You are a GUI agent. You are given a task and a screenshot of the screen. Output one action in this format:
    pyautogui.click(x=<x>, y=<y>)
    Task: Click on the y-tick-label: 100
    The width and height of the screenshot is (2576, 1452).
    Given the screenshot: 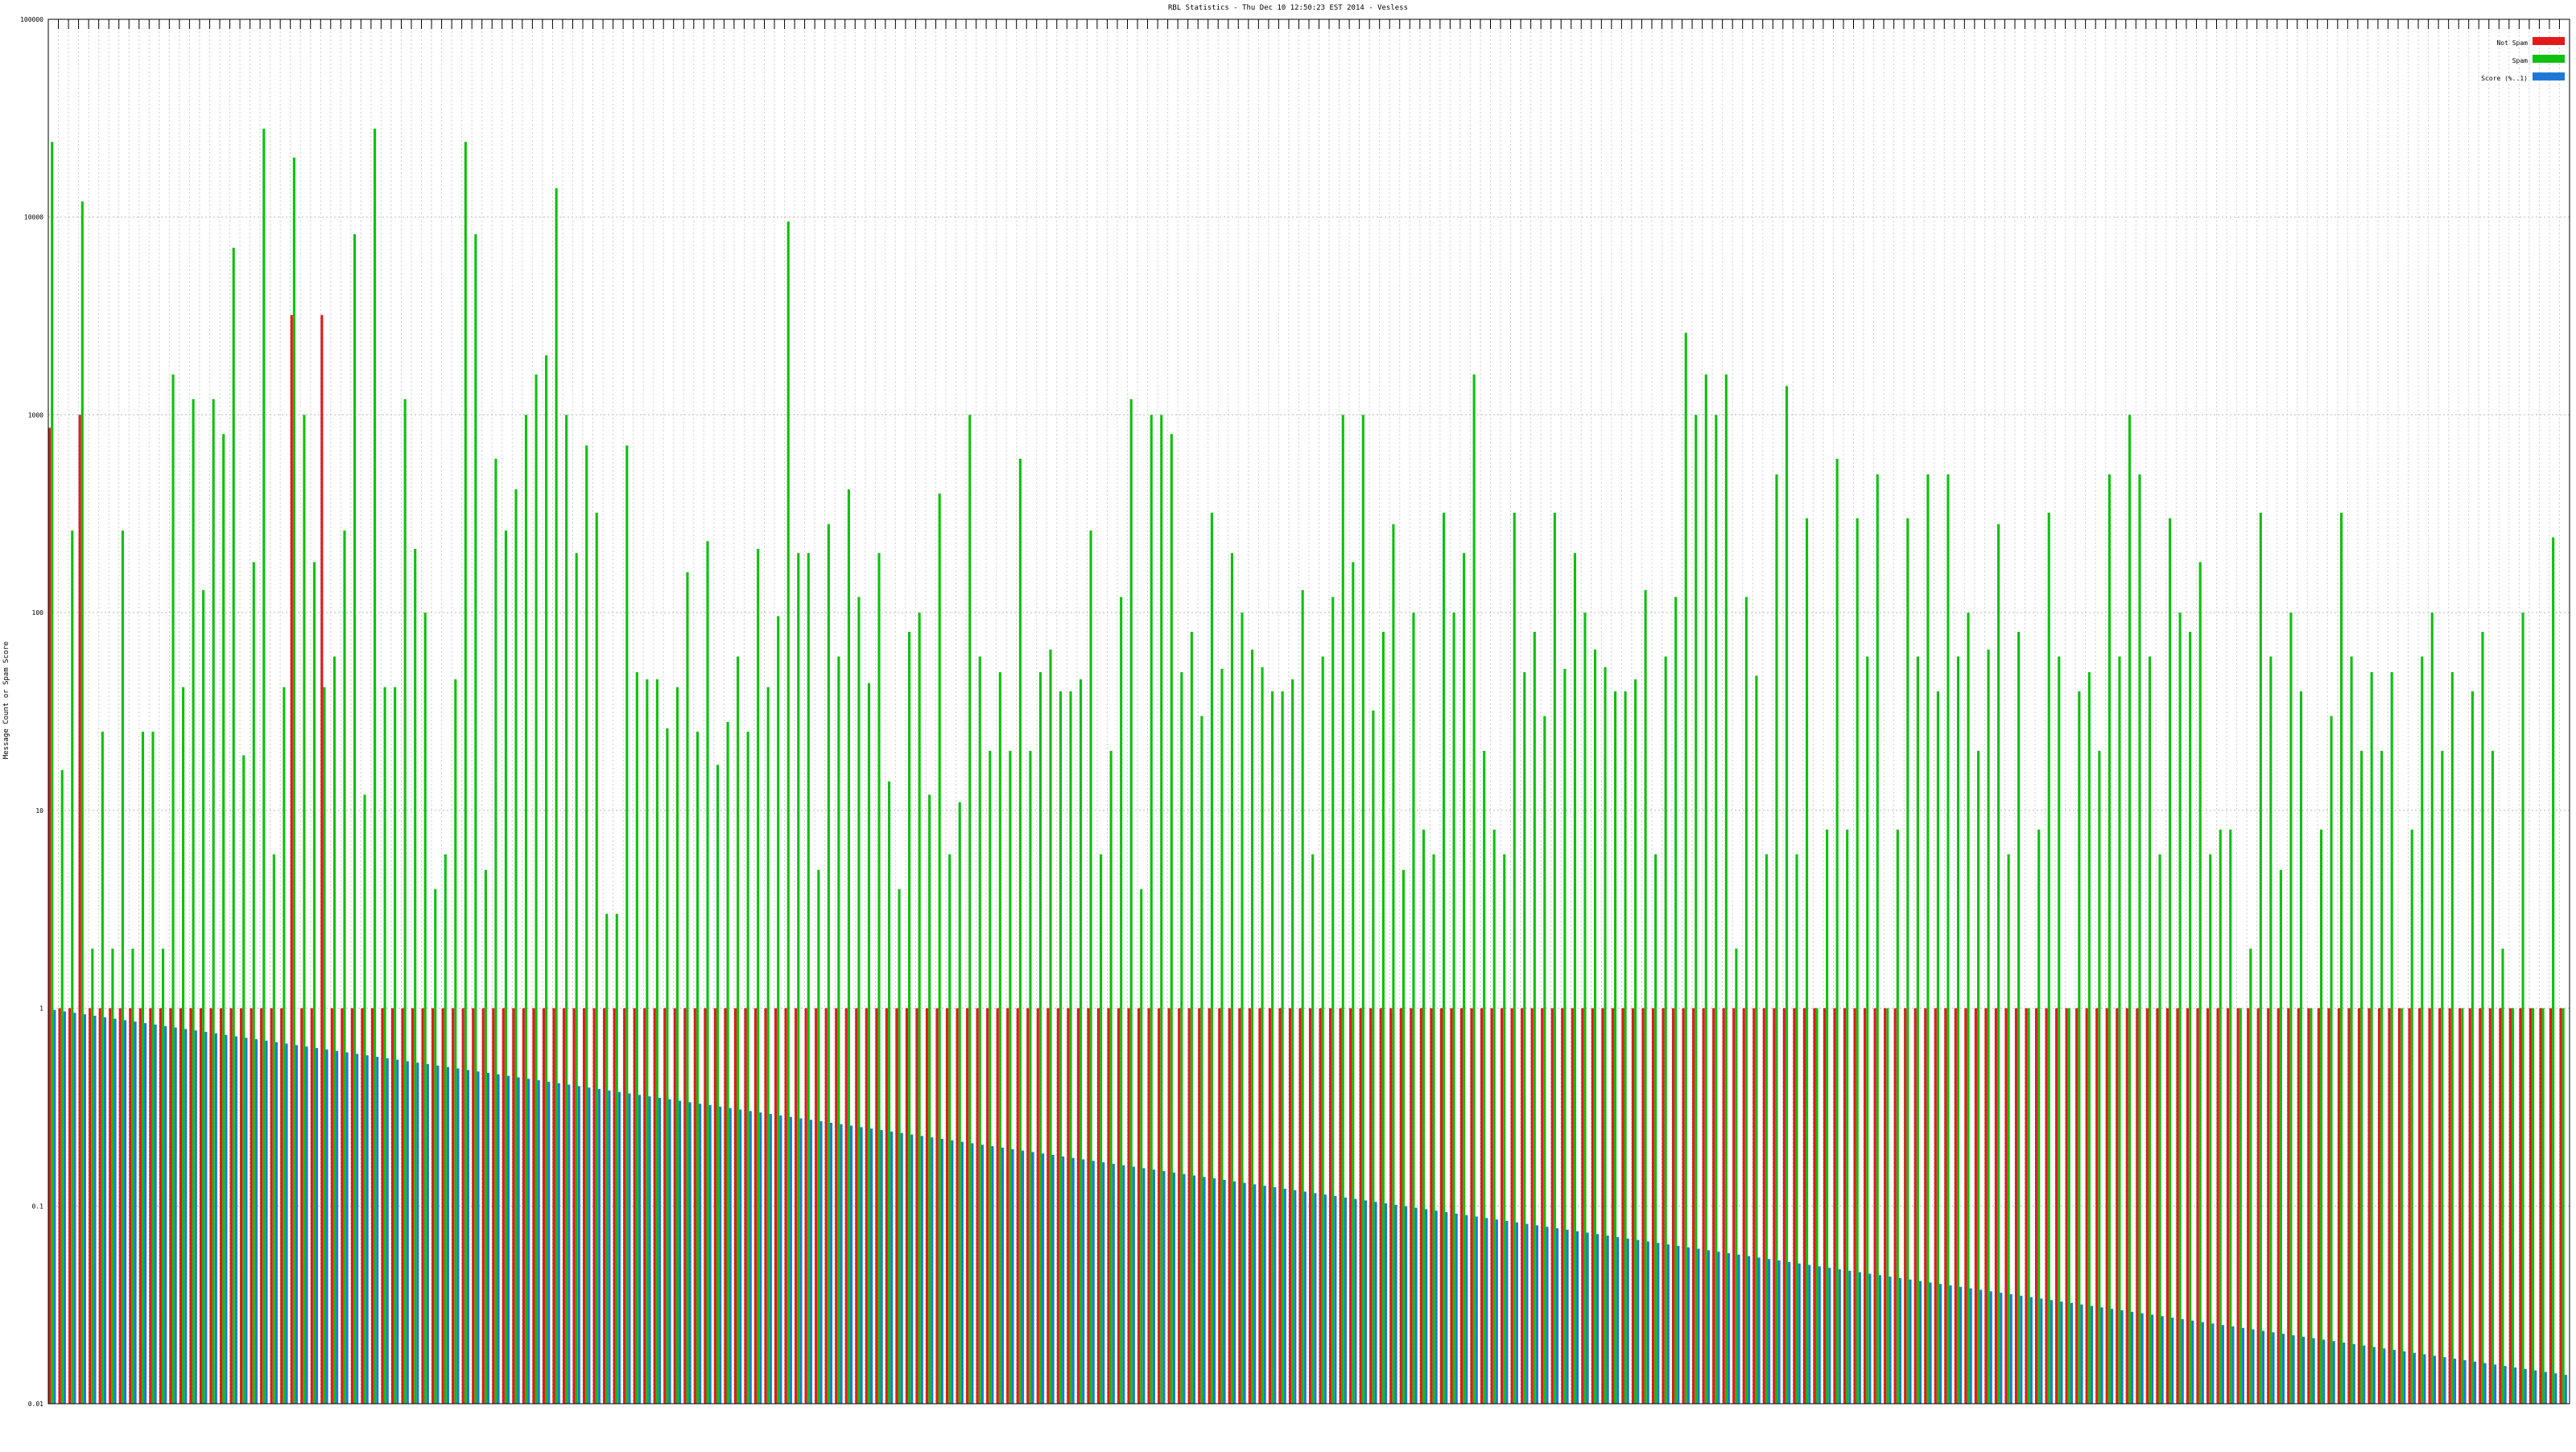 What is the action you would take?
    pyautogui.click(x=38, y=613)
    